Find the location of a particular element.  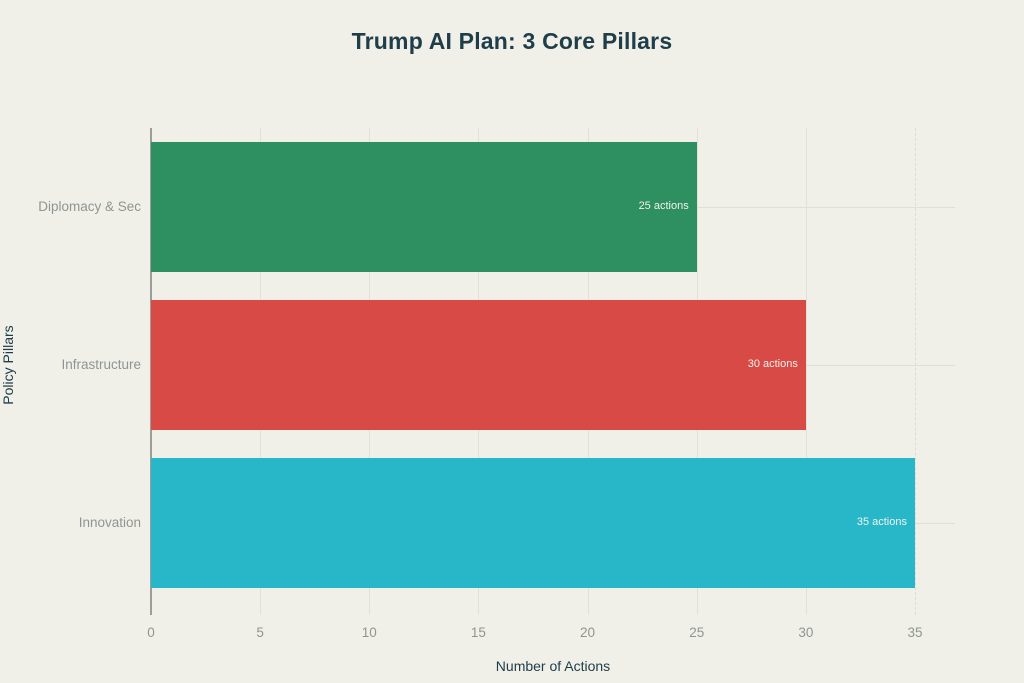

x-tick-label: 10 is located at coordinates (369, 632).